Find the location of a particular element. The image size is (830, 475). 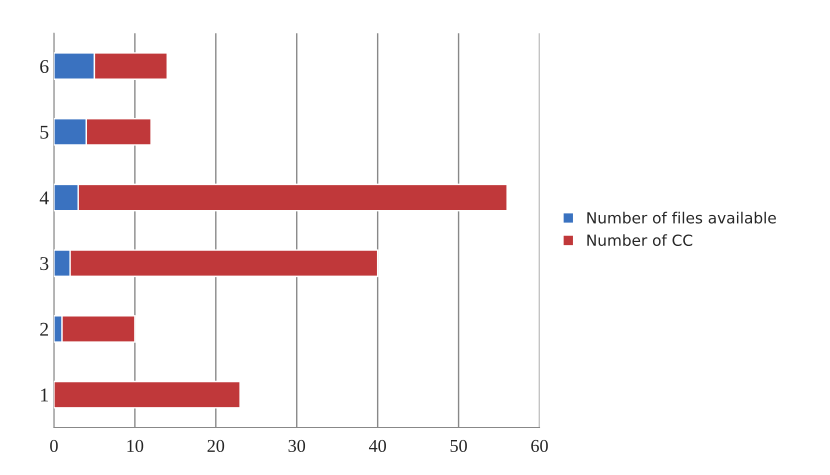

y-tick-label: 2 is located at coordinates (44, 329).